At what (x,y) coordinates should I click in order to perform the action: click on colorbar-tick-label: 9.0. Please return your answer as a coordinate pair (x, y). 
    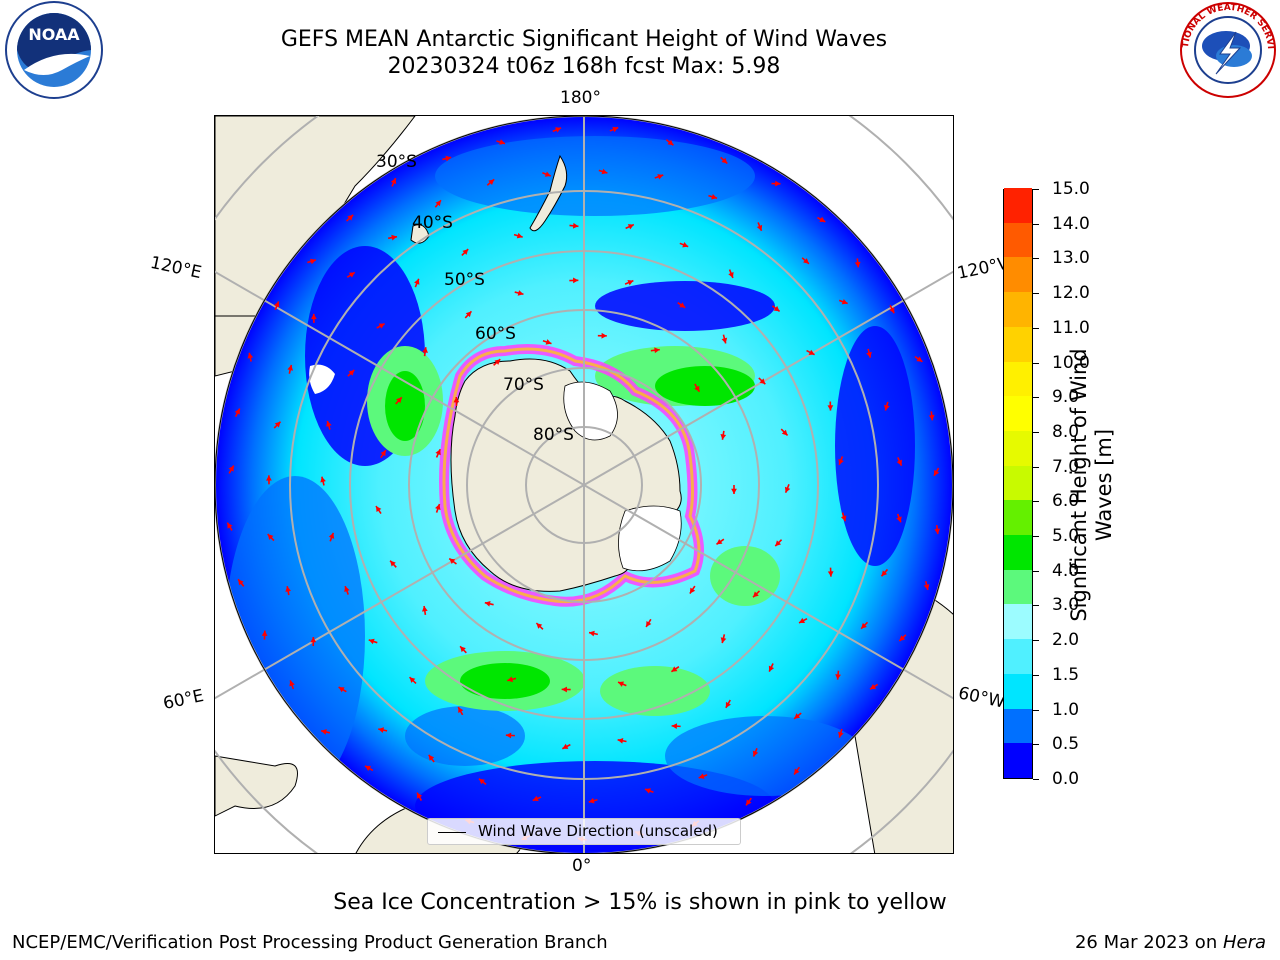
    Looking at the image, I should click on (1066, 397).